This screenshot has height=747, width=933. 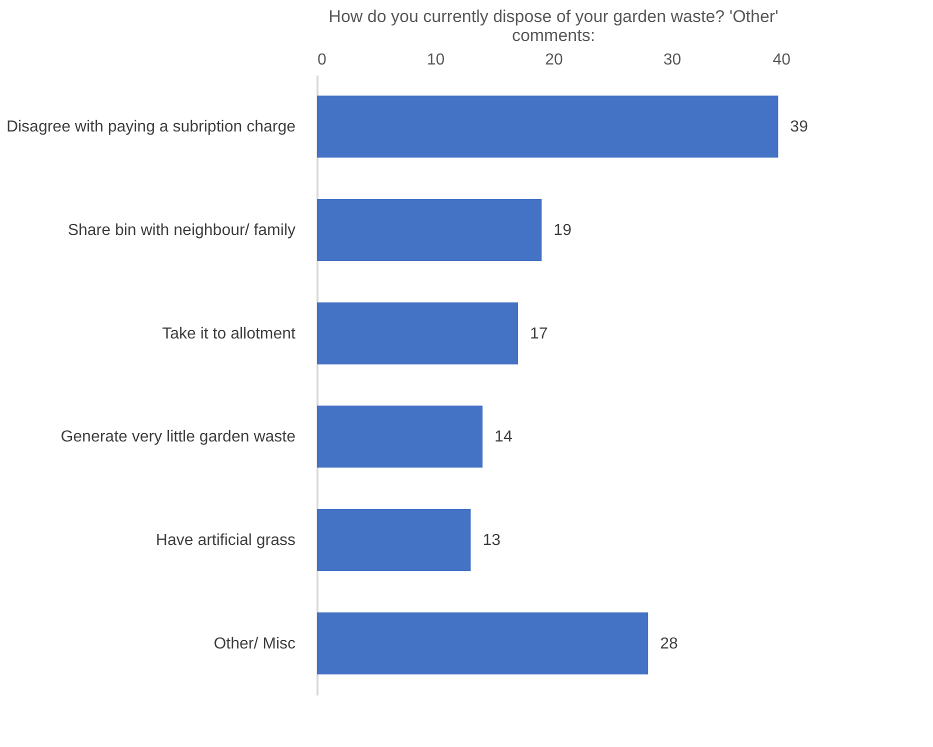 I want to click on y-tick-label: Have artificial grass, so click(x=226, y=540).